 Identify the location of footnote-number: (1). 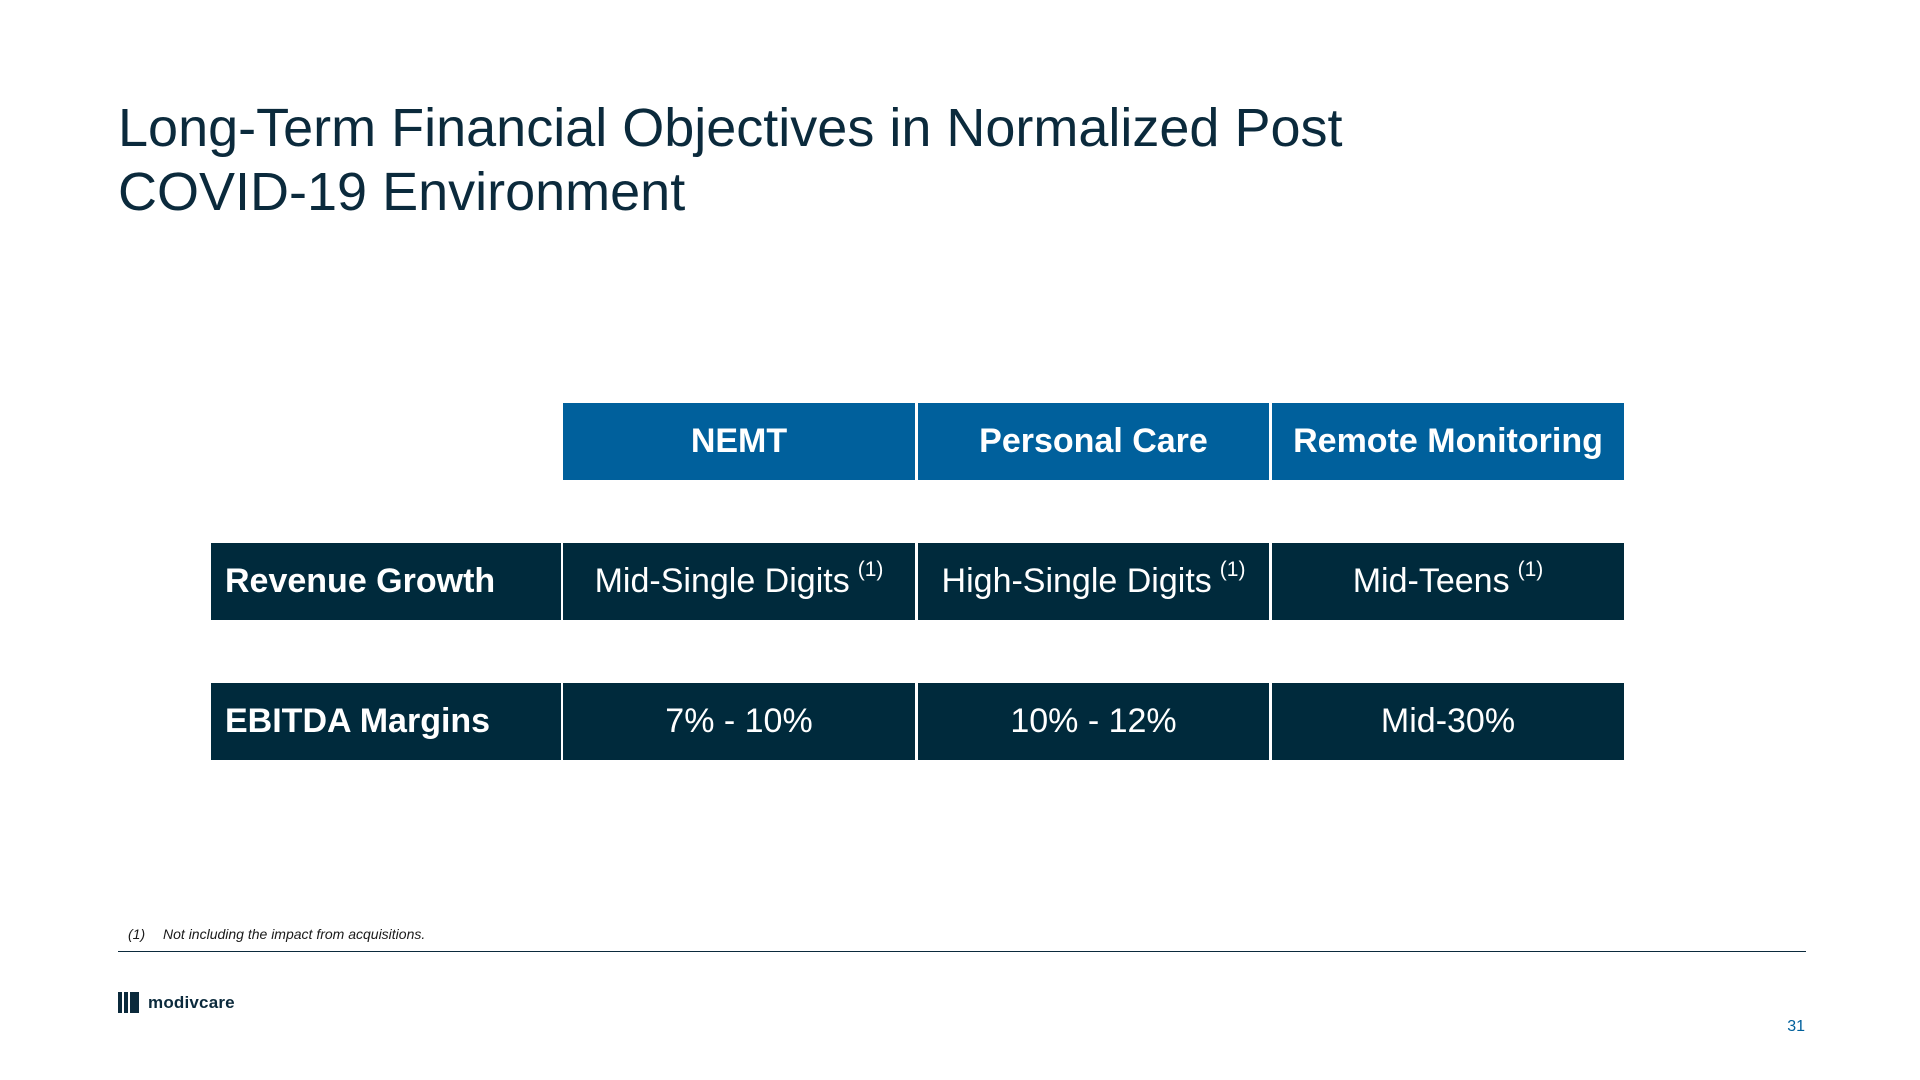
(137, 934).